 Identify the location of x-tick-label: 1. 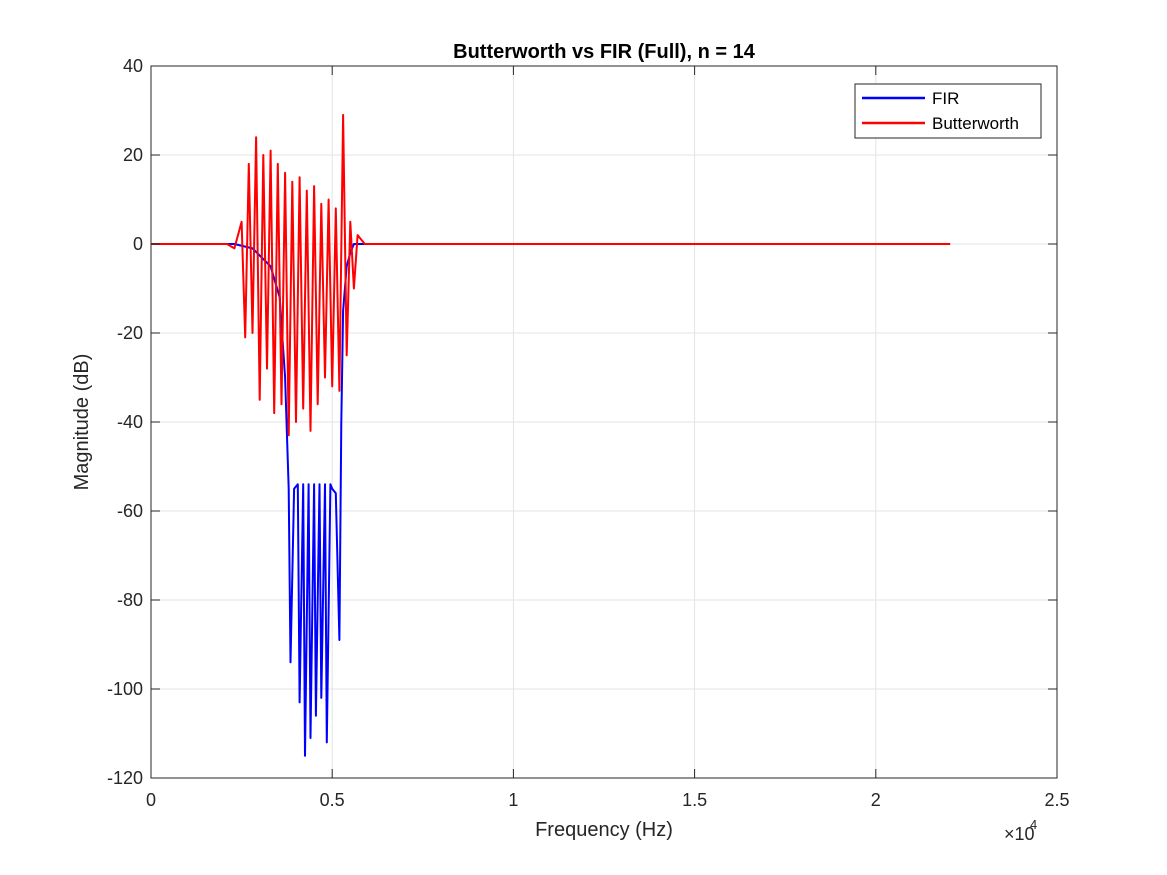
(513, 800).